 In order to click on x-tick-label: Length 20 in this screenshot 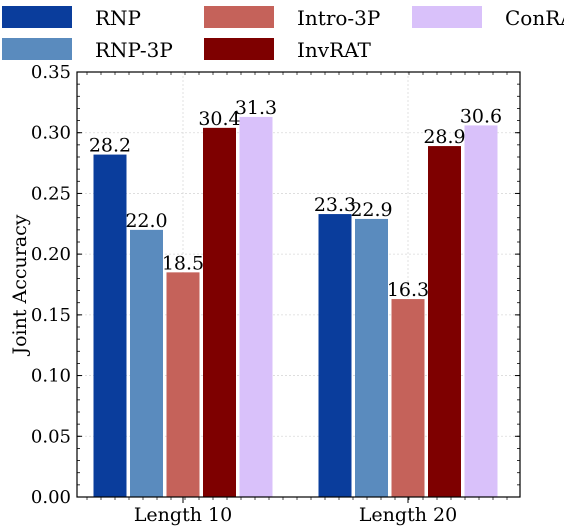, I will do `click(408, 515)`.